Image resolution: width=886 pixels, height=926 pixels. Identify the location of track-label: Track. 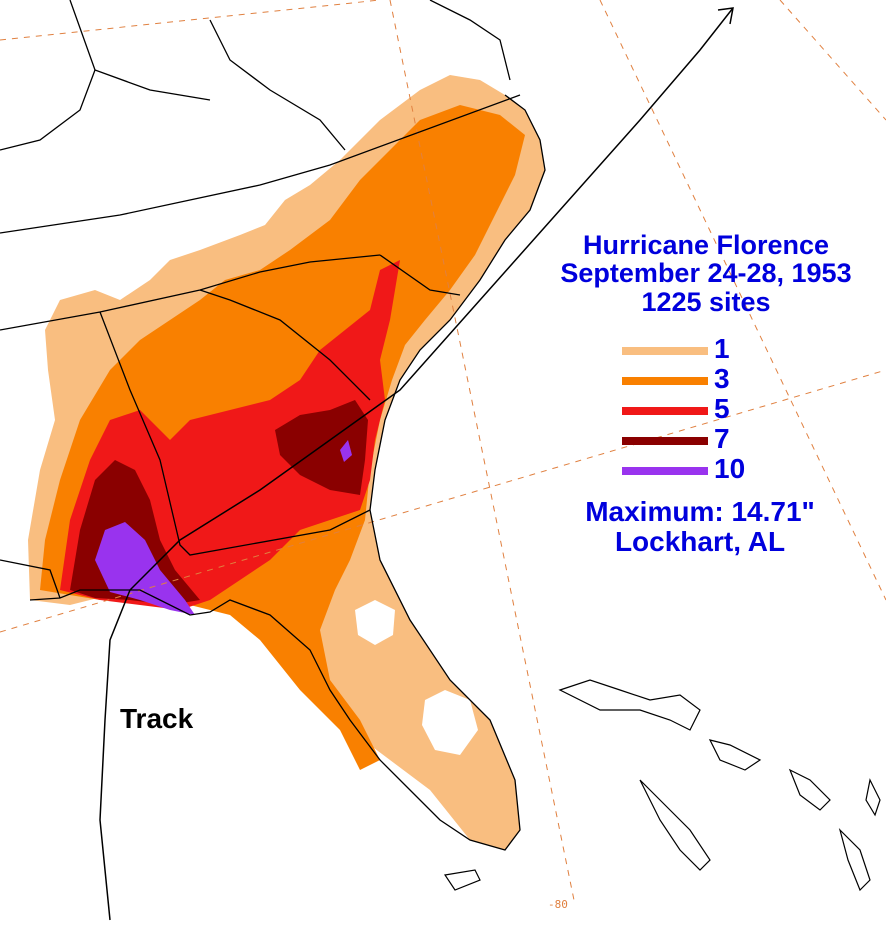
(157, 718).